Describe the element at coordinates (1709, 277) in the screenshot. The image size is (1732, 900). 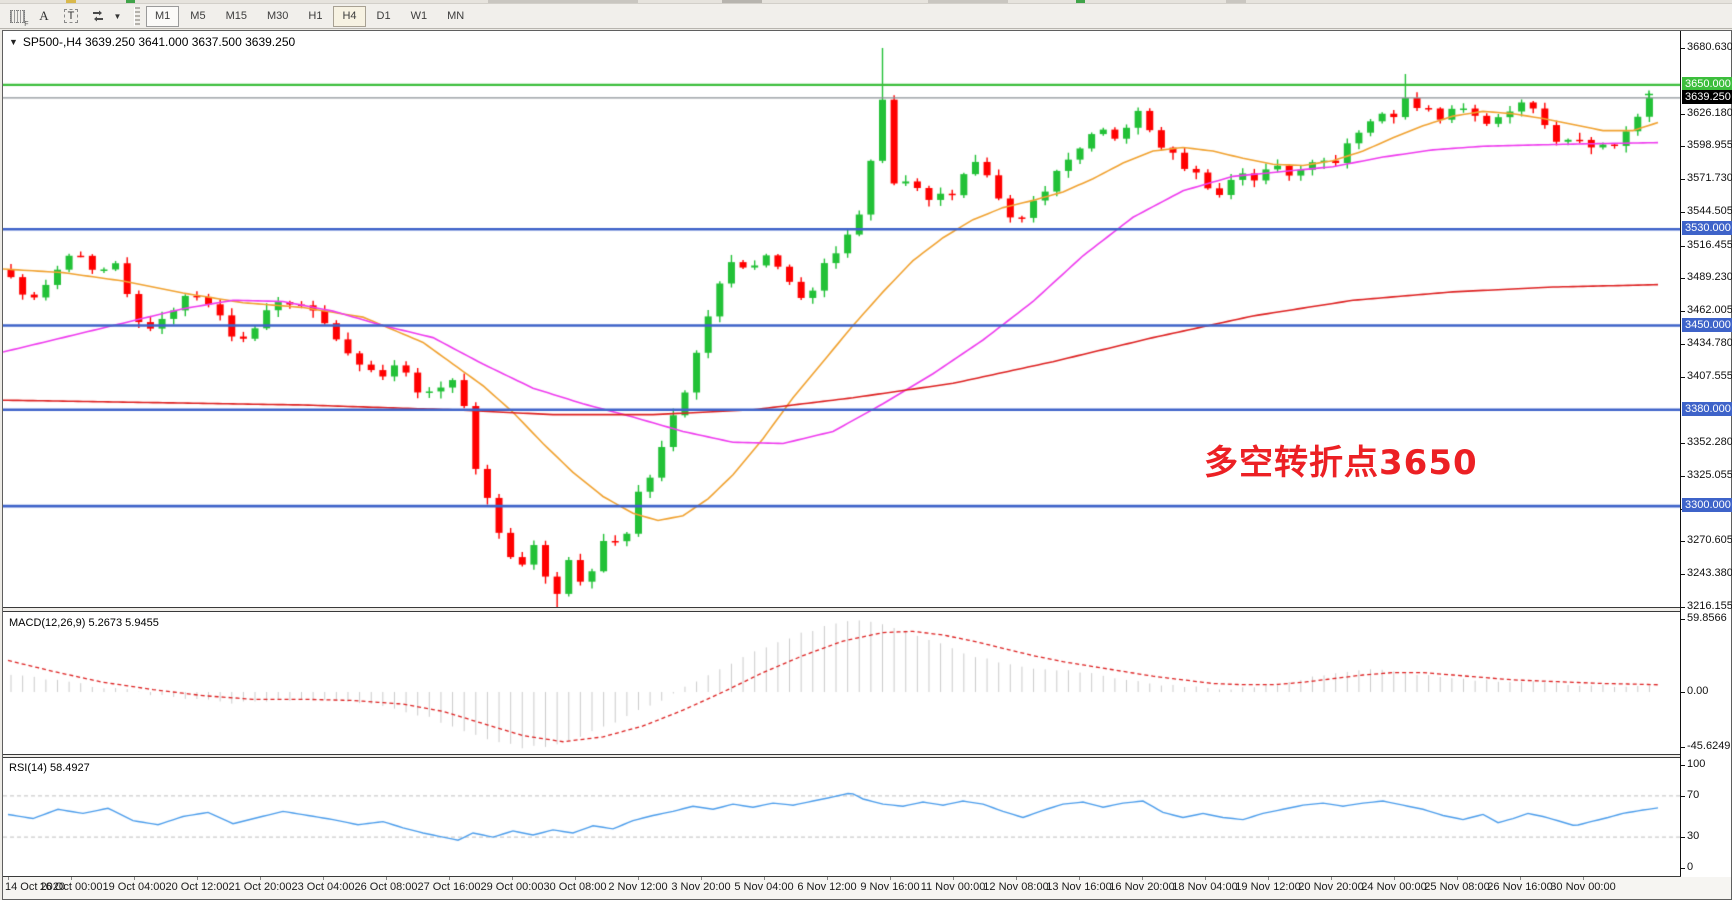
I see `price-tick-label: 3489.230` at that location.